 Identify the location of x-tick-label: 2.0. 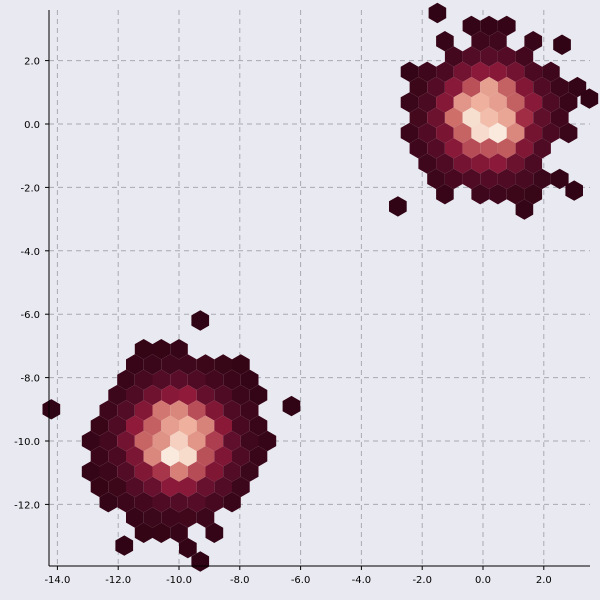
(544, 580).